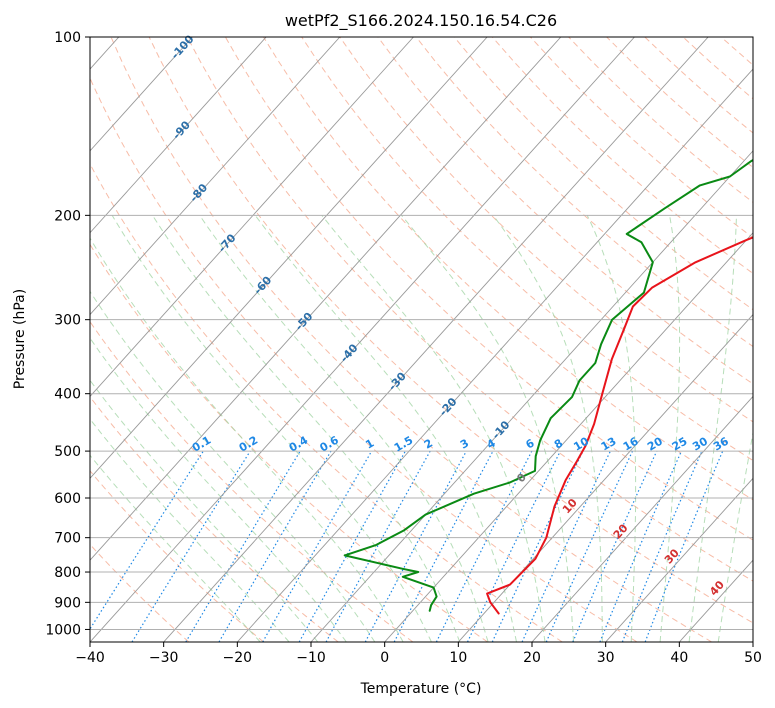 The image size is (775, 708). What do you see at coordinates (67, 38) in the screenshot?
I see `y-tick-label: 100` at bounding box center [67, 38].